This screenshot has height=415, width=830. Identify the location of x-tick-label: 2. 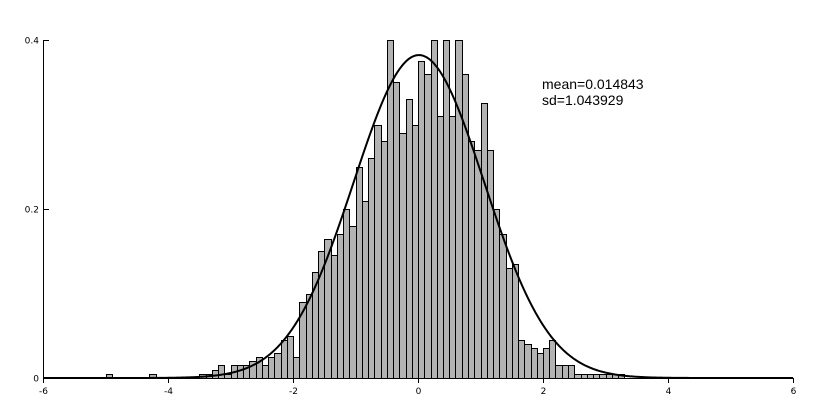
(544, 392).